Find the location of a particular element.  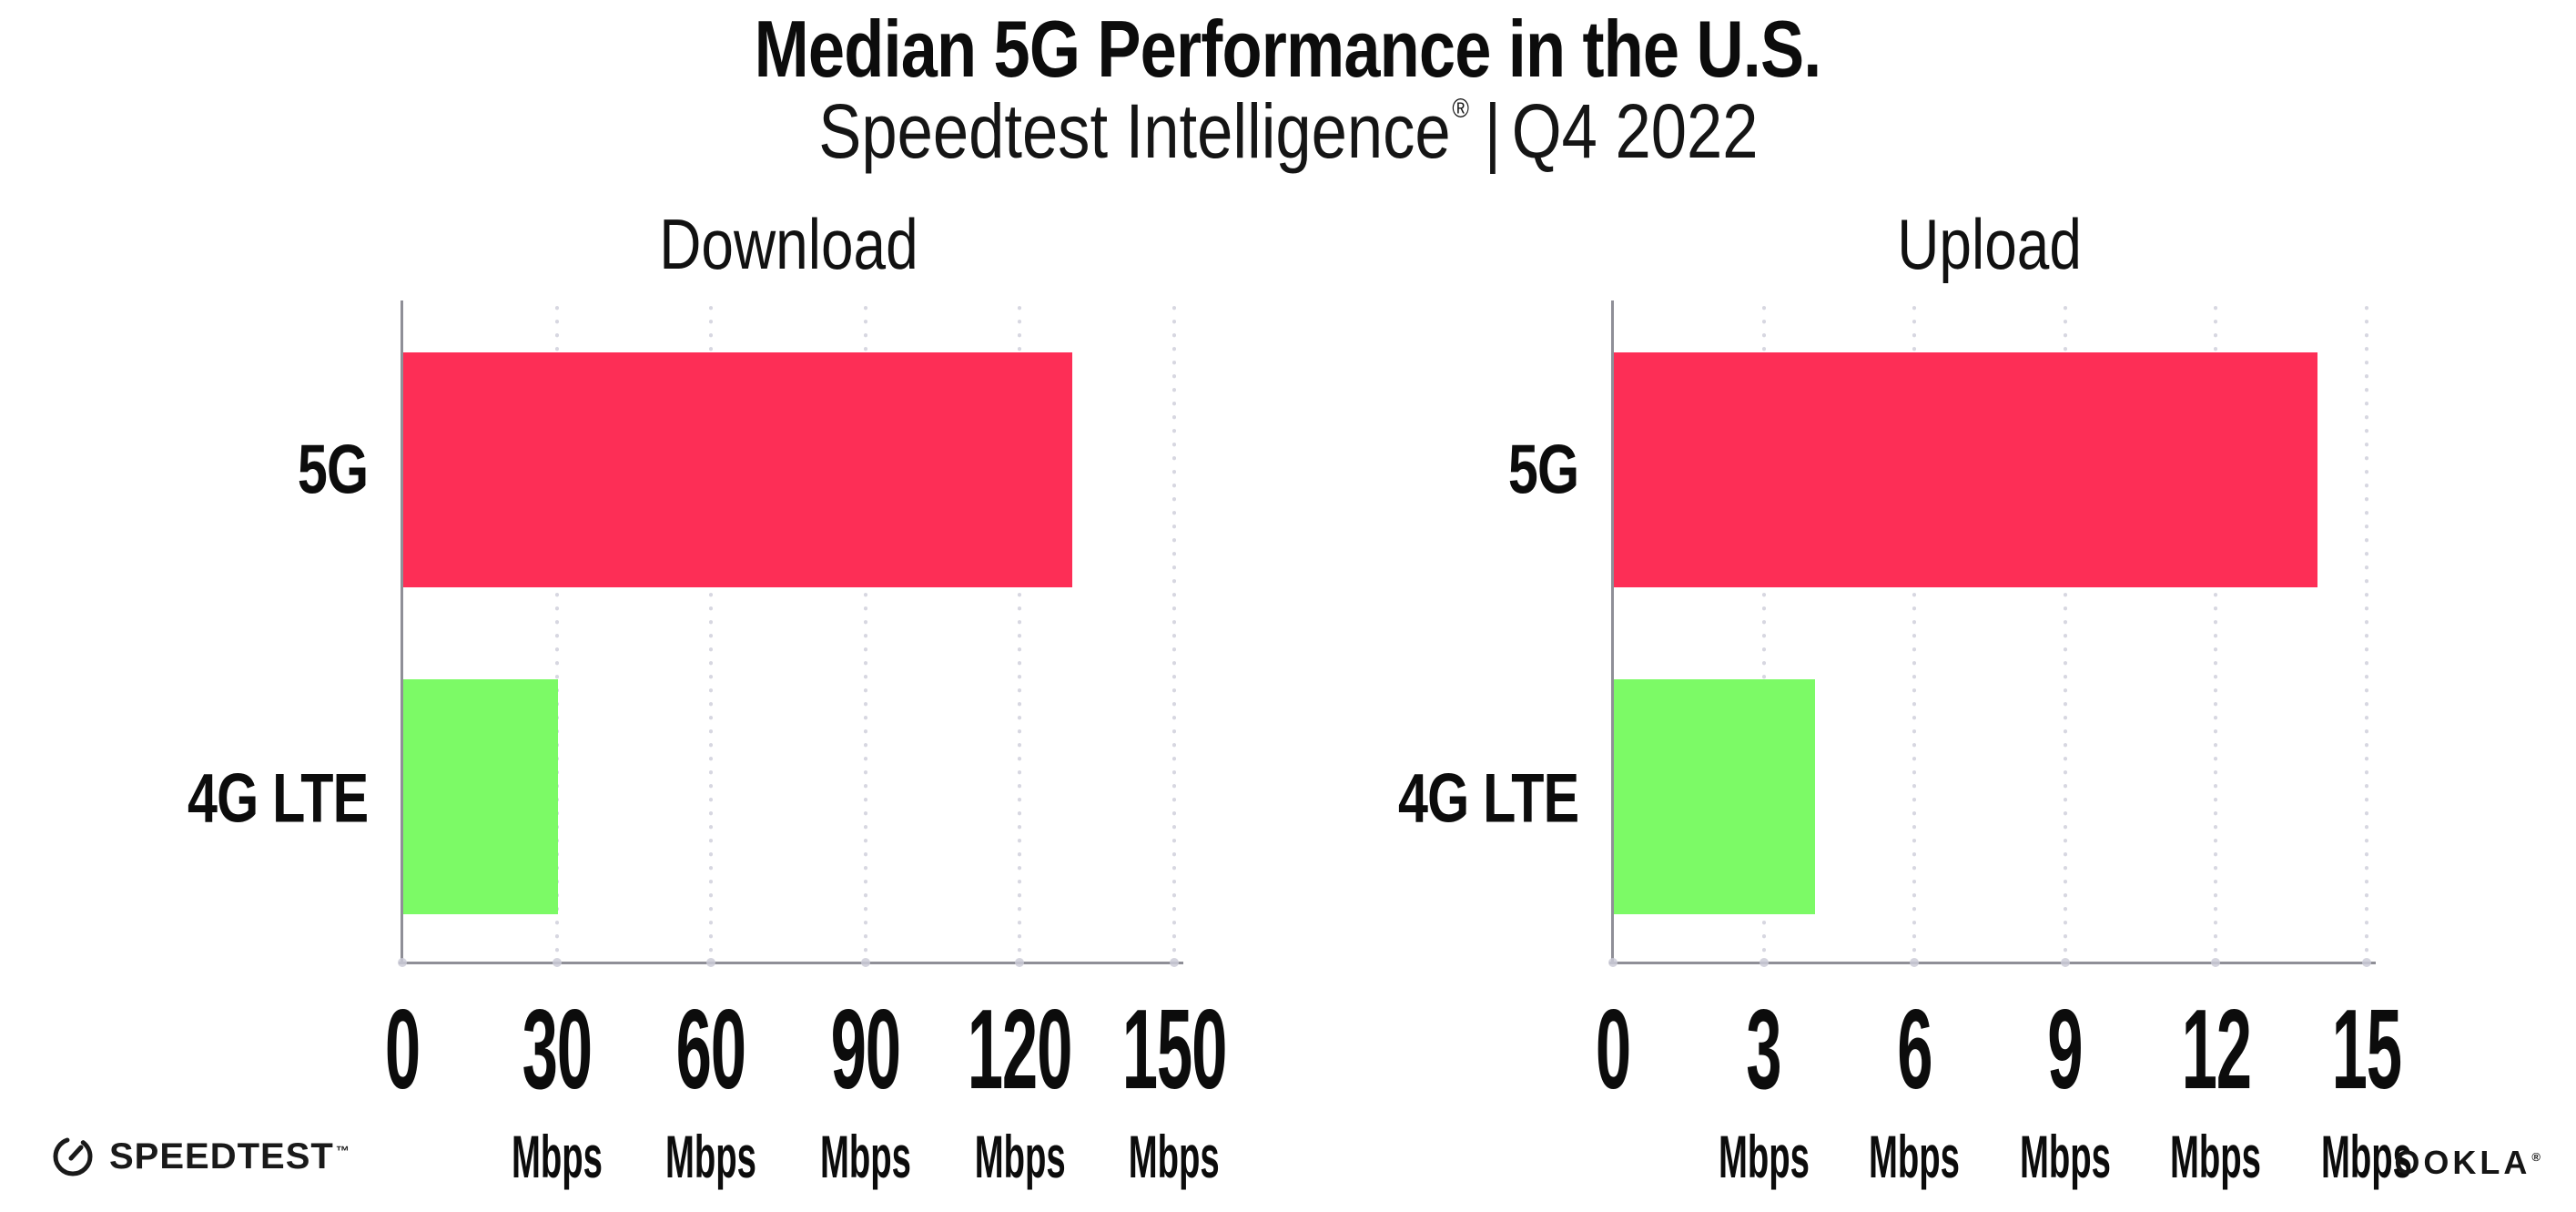

tick-row: 0 30 Mbps 60 Mbps 90 Mbps 120 Mbps 150 Mbps is located at coordinates (806, 1102).